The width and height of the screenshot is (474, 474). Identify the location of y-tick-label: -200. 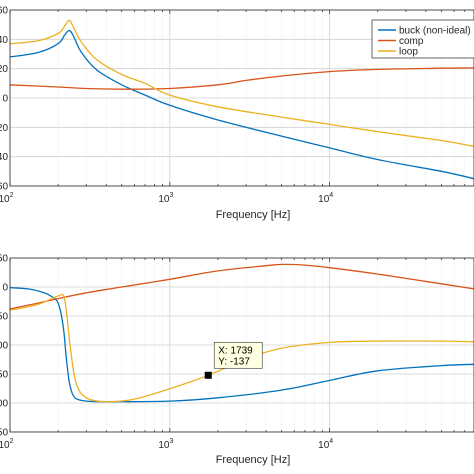
(4, 404).